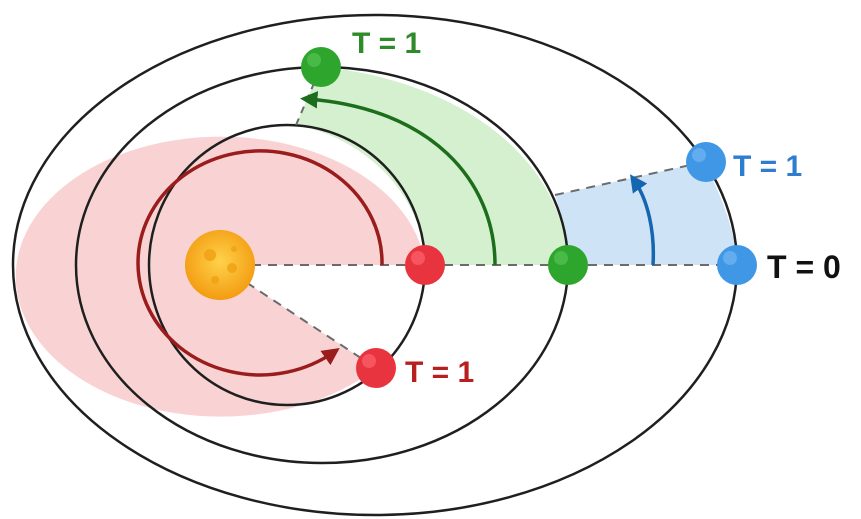 This screenshot has width=861, height=519. Describe the element at coordinates (398, 178) in the screenshot. I see `green-sweep-arrow` at that location.